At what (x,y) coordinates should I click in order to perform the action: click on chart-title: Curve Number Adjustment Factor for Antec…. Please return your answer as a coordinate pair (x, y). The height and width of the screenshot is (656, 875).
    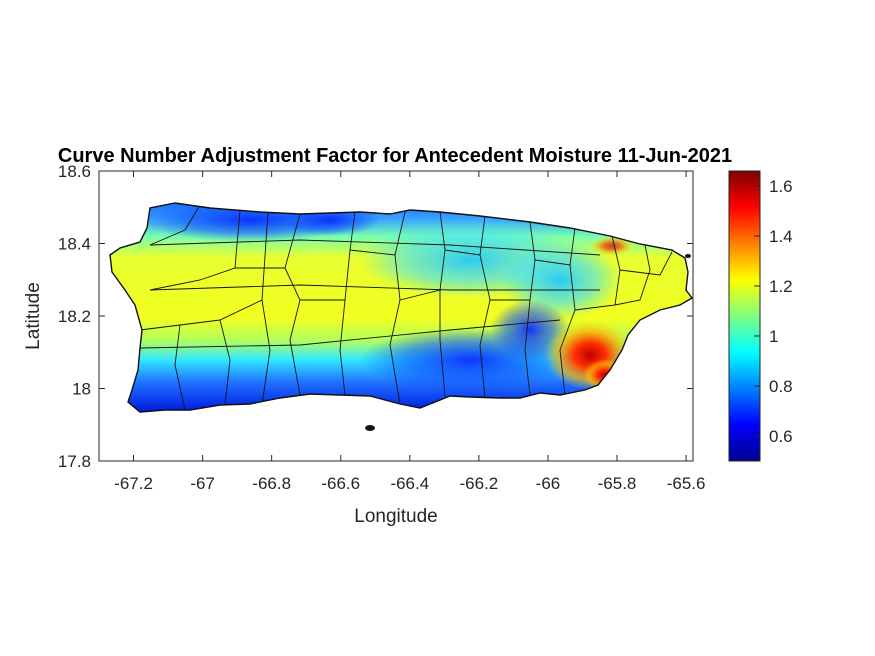
    Looking at the image, I should click on (395, 156).